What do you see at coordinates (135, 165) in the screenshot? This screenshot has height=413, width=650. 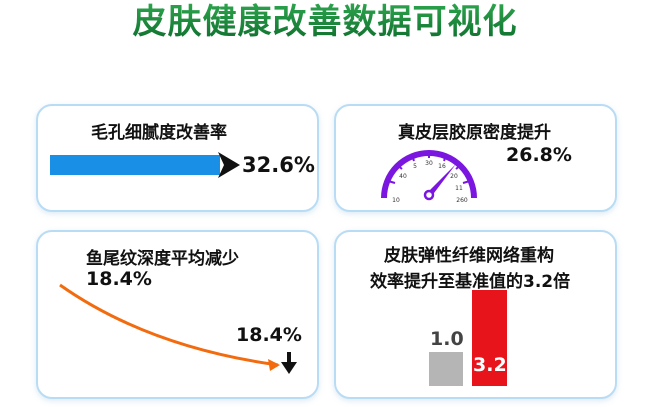 I see `progress-bar` at bounding box center [135, 165].